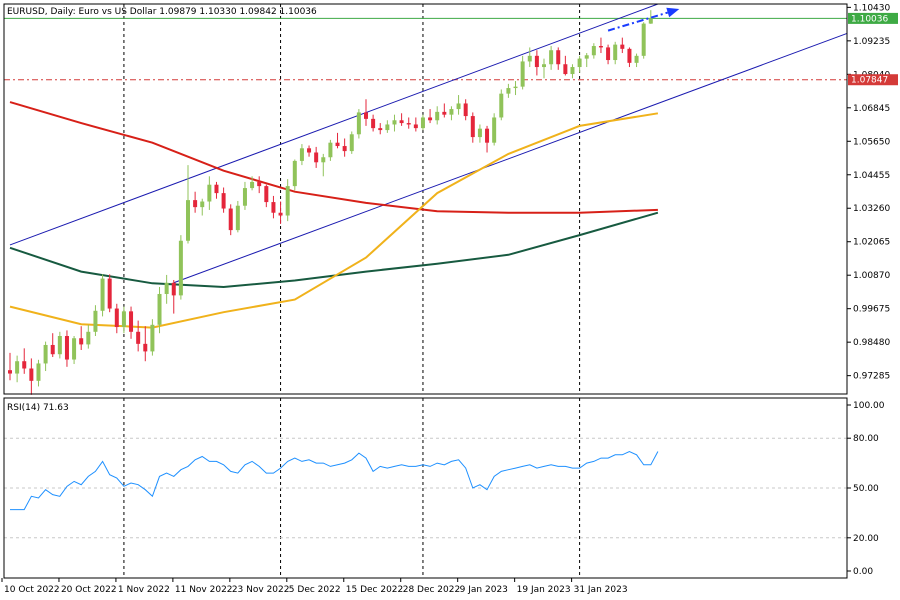 Image resolution: width=900 pixels, height=600 pixels. What do you see at coordinates (871, 8) in the screenshot?
I see `price-tick-label: 1.10430` at bounding box center [871, 8].